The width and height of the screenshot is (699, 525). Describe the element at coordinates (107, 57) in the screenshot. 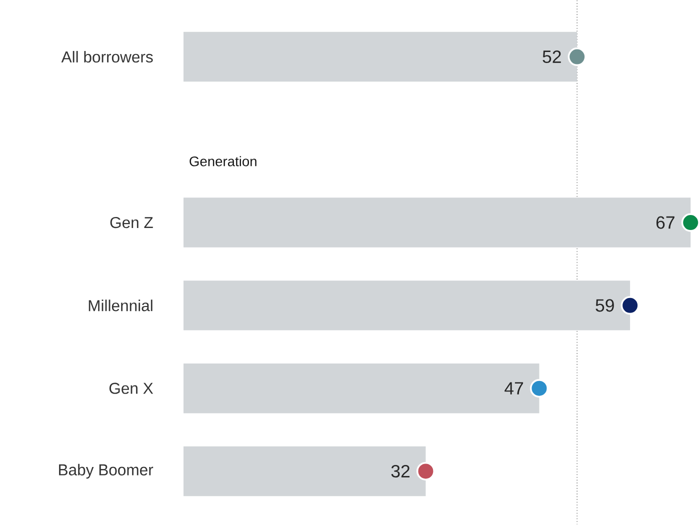

I see `y-tick-label: All borrowers` at that location.